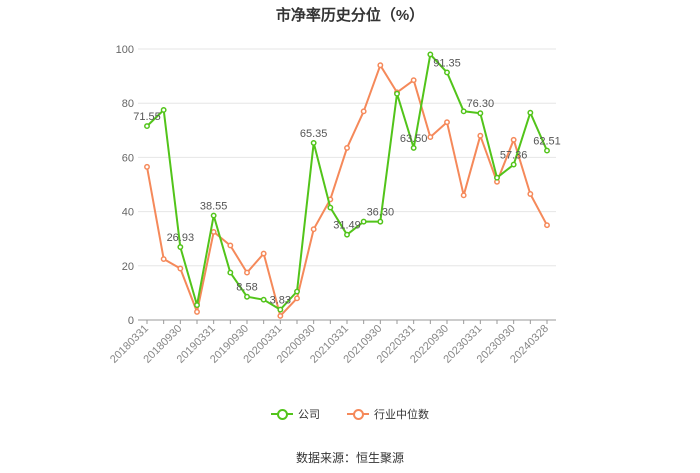 Image resolution: width=700 pixels, height=473 pixels. Describe the element at coordinates (246, 288) in the screenshot. I see `data-label: 8.58` at that location.